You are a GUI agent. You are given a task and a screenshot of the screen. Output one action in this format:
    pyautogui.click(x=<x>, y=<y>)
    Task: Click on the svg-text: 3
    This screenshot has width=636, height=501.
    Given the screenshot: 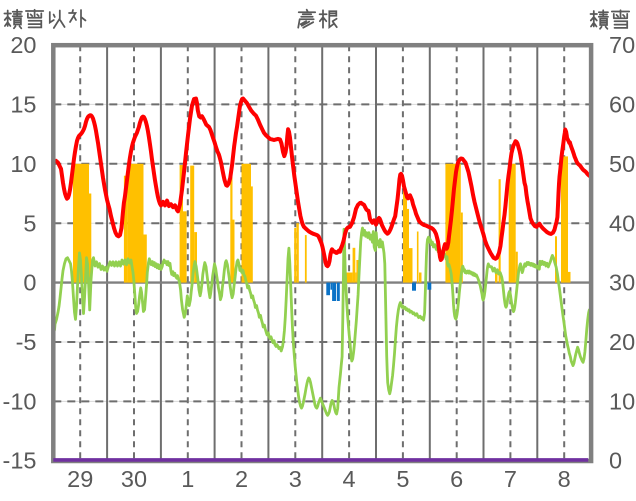 What is the action you would take?
    pyautogui.click(x=295, y=479)
    